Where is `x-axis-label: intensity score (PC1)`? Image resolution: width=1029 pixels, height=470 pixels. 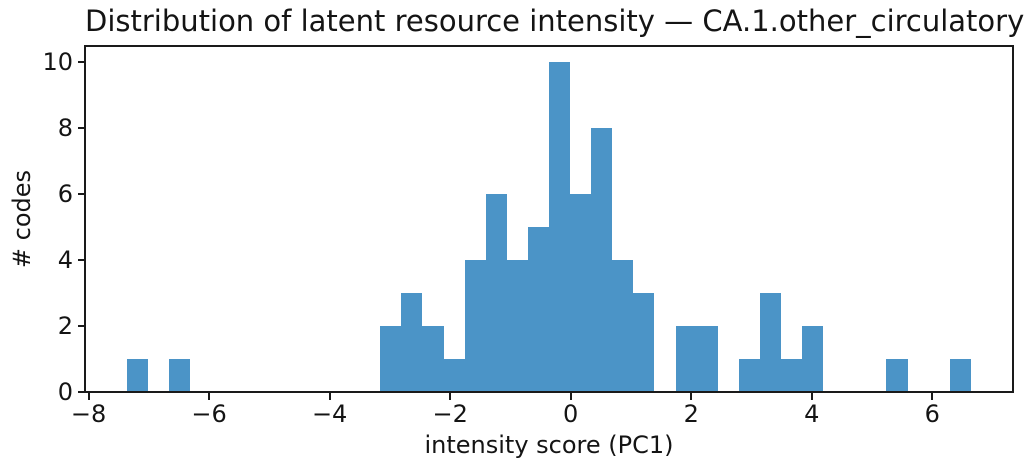 x-axis-label: intensity score (PC1) is located at coordinates (549, 445).